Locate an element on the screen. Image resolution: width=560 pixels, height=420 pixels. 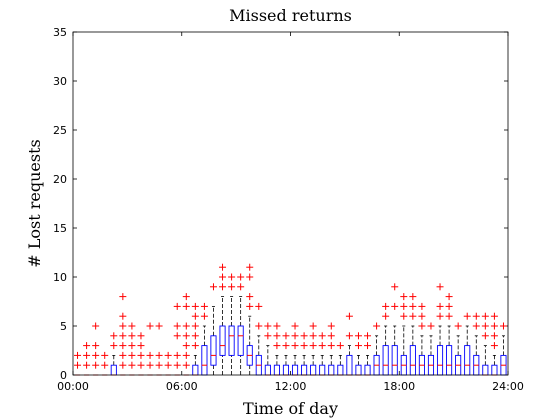
y-tick-label: 35 is located at coordinates (60, 32).